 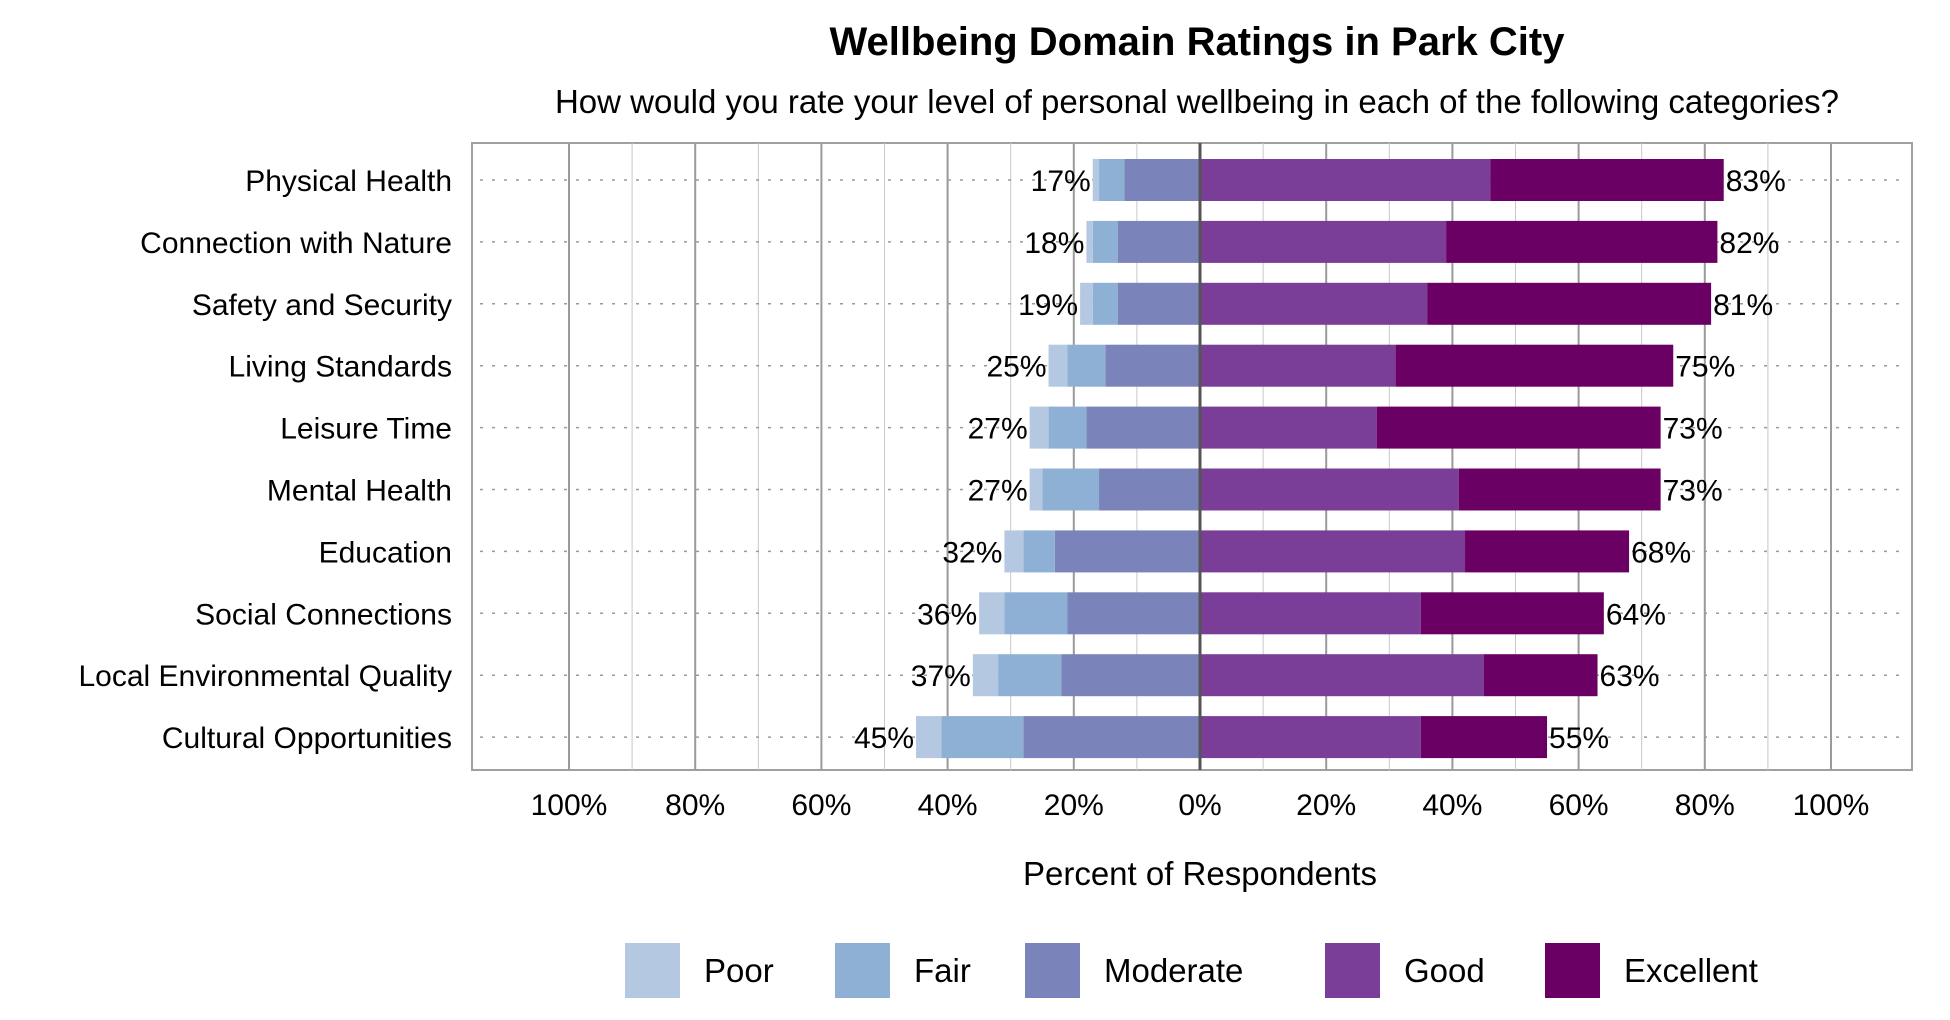 What do you see at coordinates (348, 181) in the screenshot?
I see `category-label: Physical Health` at bounding box center [348, 181].